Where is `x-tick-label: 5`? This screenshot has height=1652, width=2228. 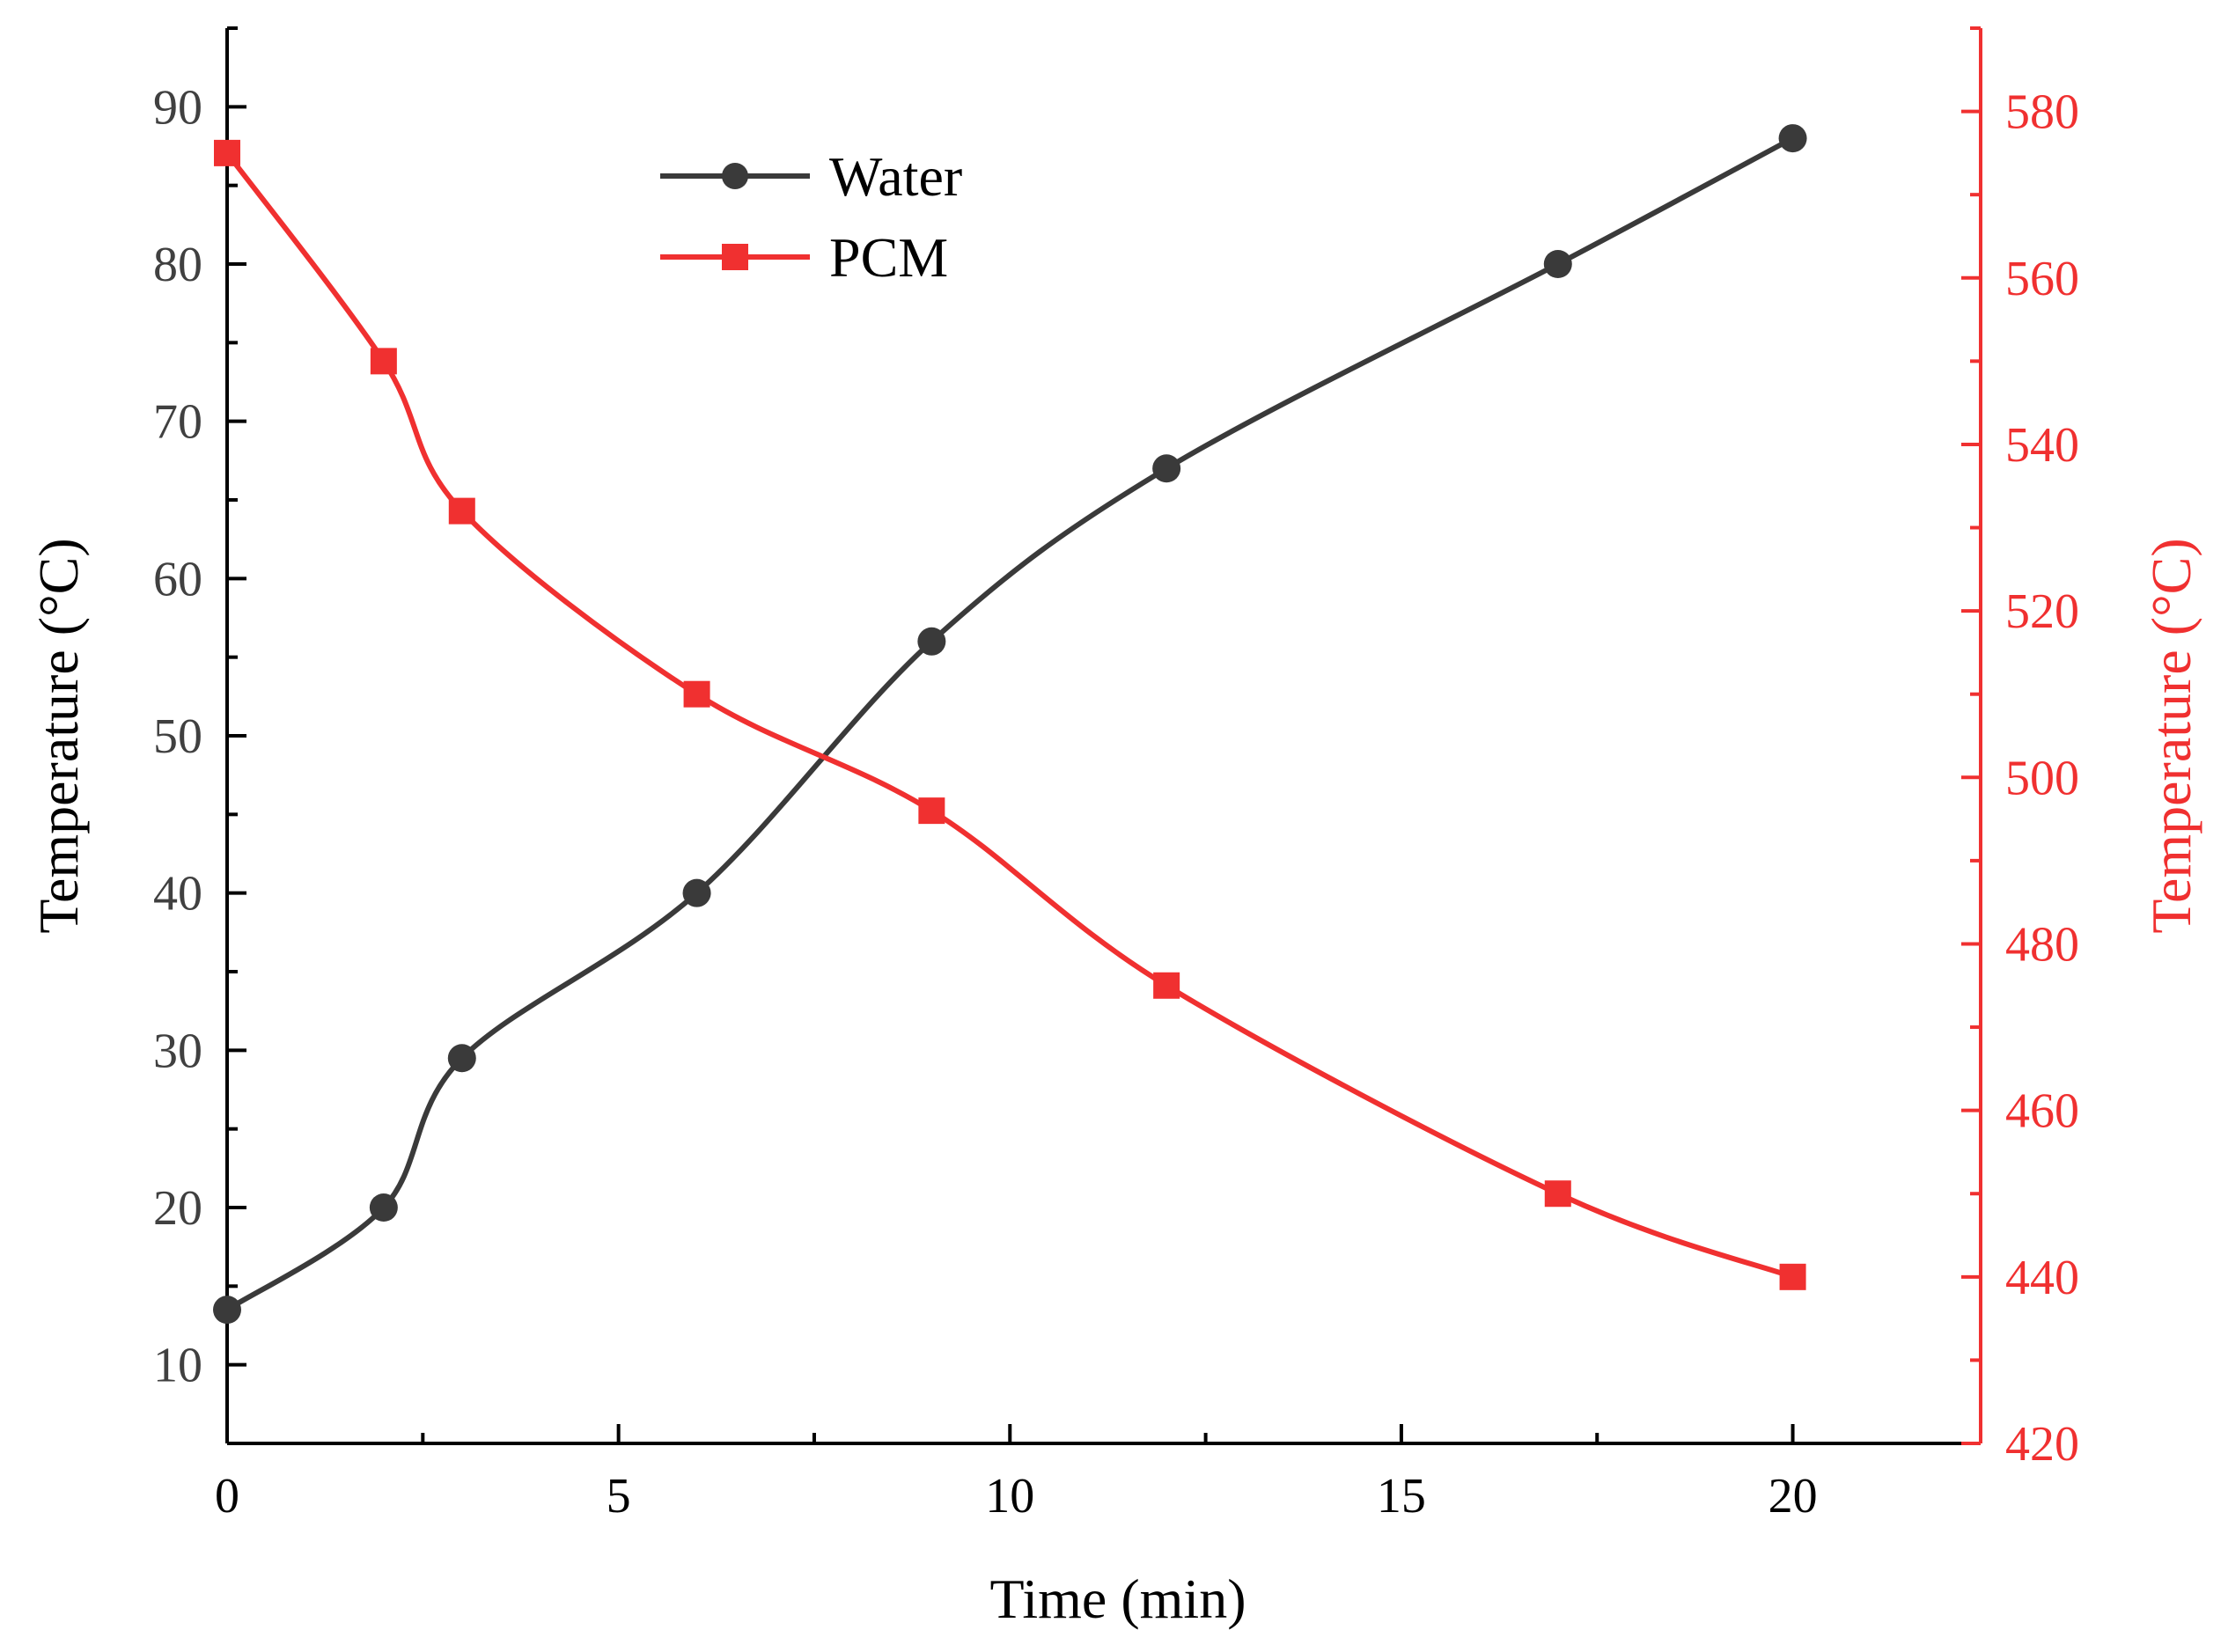 x-tick-label: 5 is located at coordinates (619, 1496).